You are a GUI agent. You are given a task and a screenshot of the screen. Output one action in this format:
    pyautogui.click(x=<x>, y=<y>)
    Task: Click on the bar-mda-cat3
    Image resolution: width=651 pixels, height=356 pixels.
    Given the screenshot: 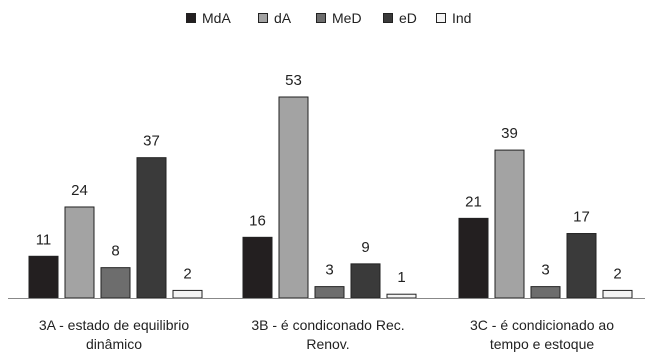 What is the action you would take?
    pyautogui.click(x=473, y=258)
    